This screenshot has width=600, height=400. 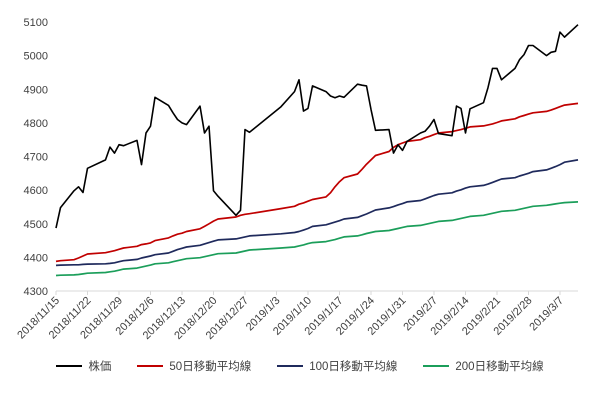 I want to click on legend-item: 200日移動平均線, so click(x=483, y=366).